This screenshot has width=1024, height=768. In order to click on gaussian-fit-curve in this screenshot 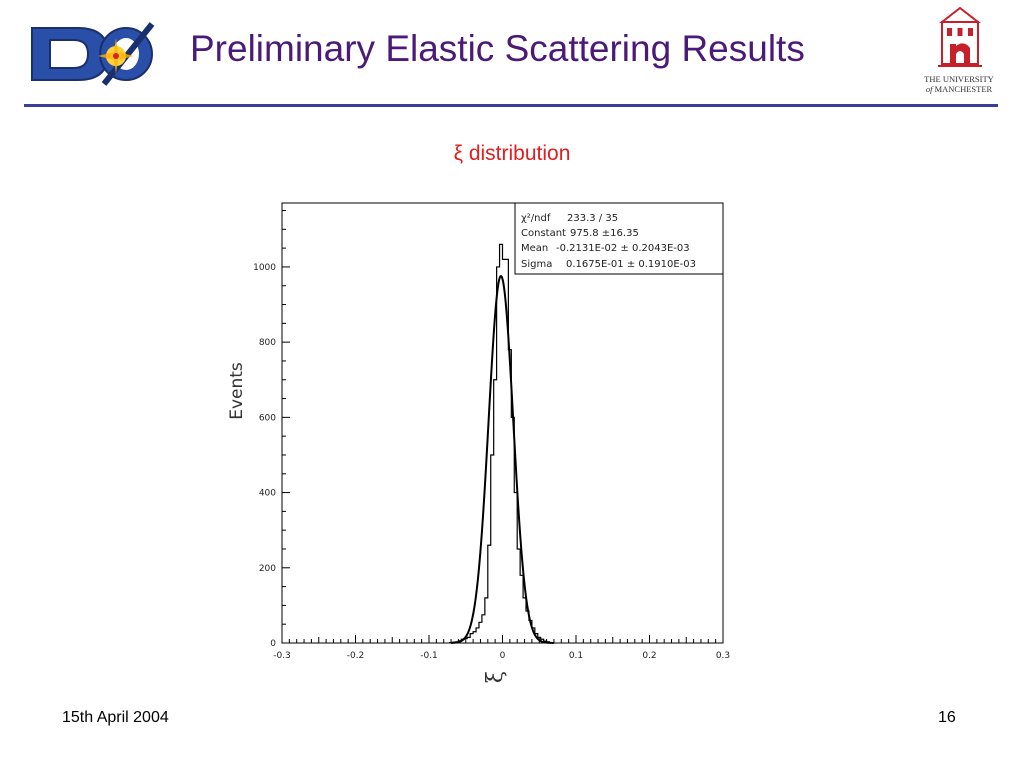, I will do `click(502, 459)`.